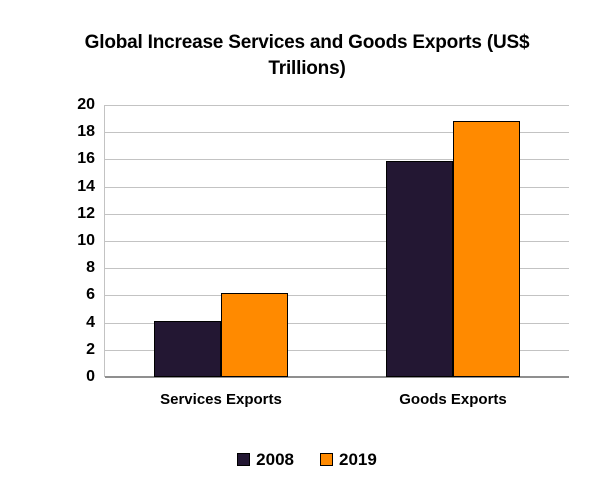  Describe the element at coordinates (307, 459) in the screenshot. I see `legend: 2008 2019` at that location.